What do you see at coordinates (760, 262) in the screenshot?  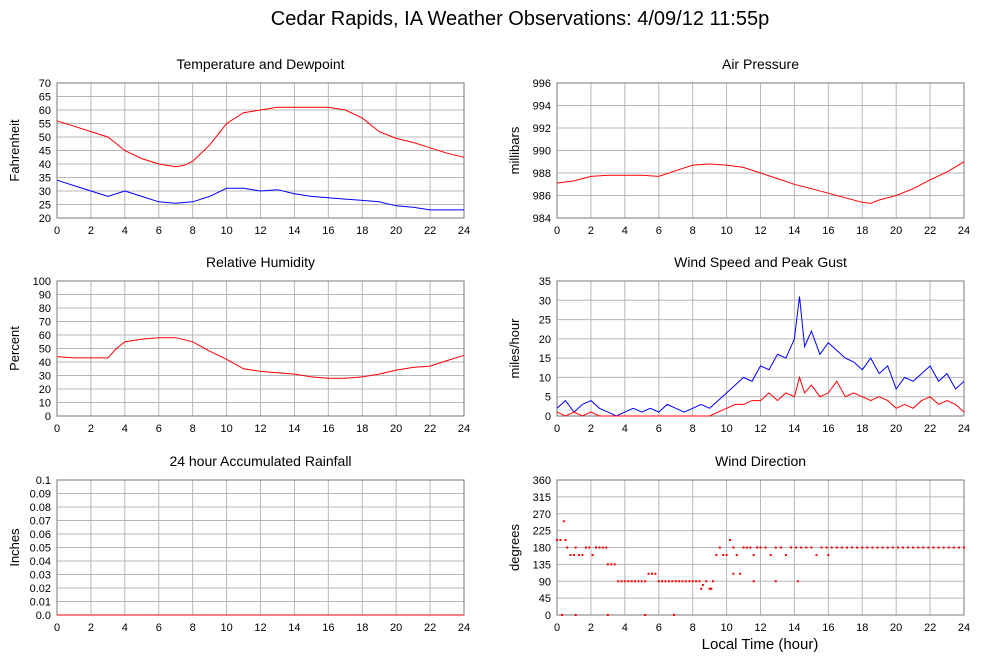 I see `panel-title: Wind Speed and Peak Gust` at bounding box center [760, 262].